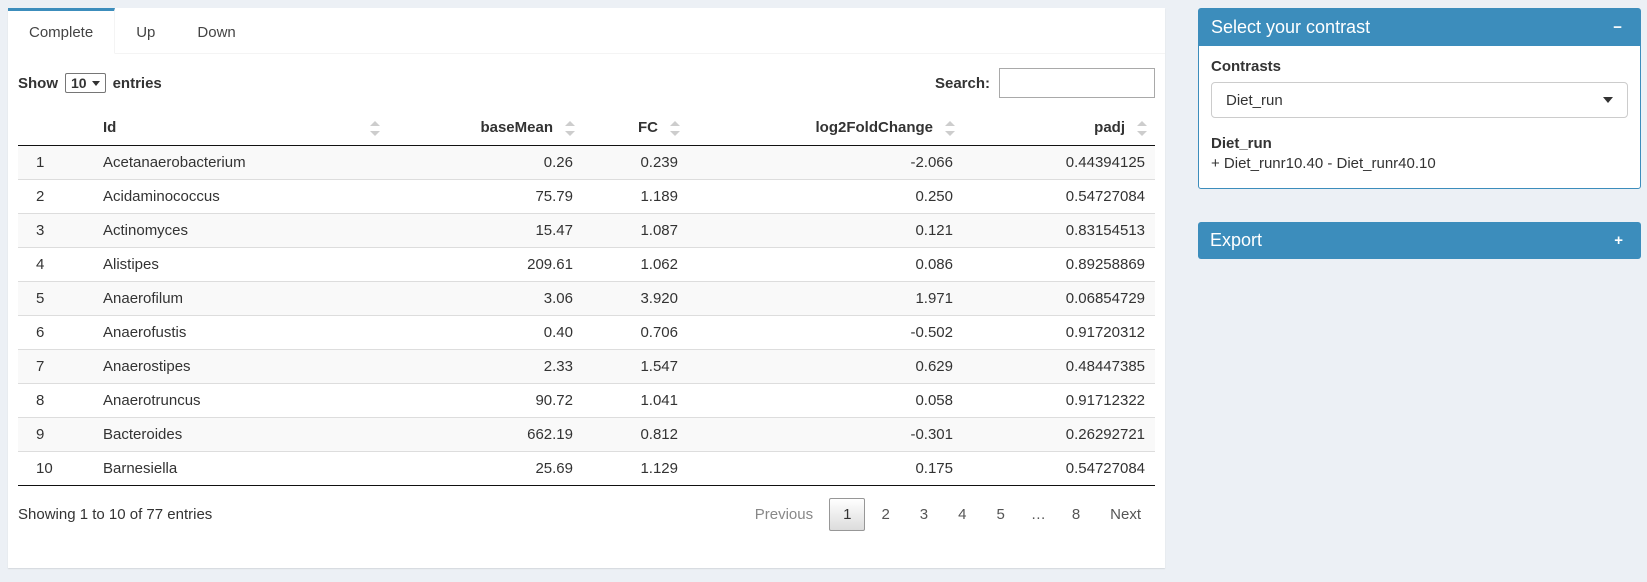  What do you see at coordinates (885, 514) in the screenshot?
I see `pagination-page-button: 2` at bounding box center [885, 514].